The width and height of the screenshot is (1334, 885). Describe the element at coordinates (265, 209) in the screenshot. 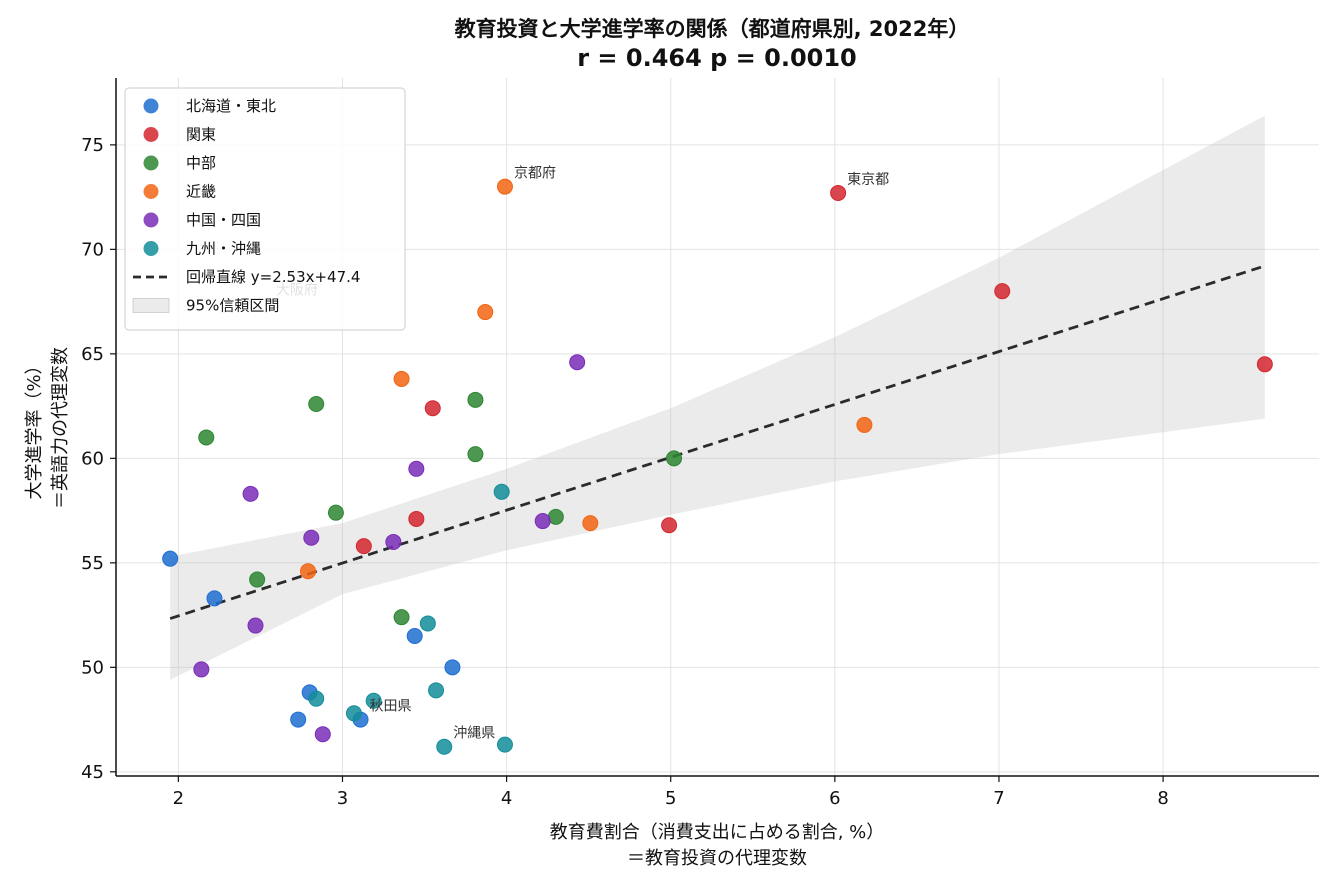

I see `legend-box` at that location.